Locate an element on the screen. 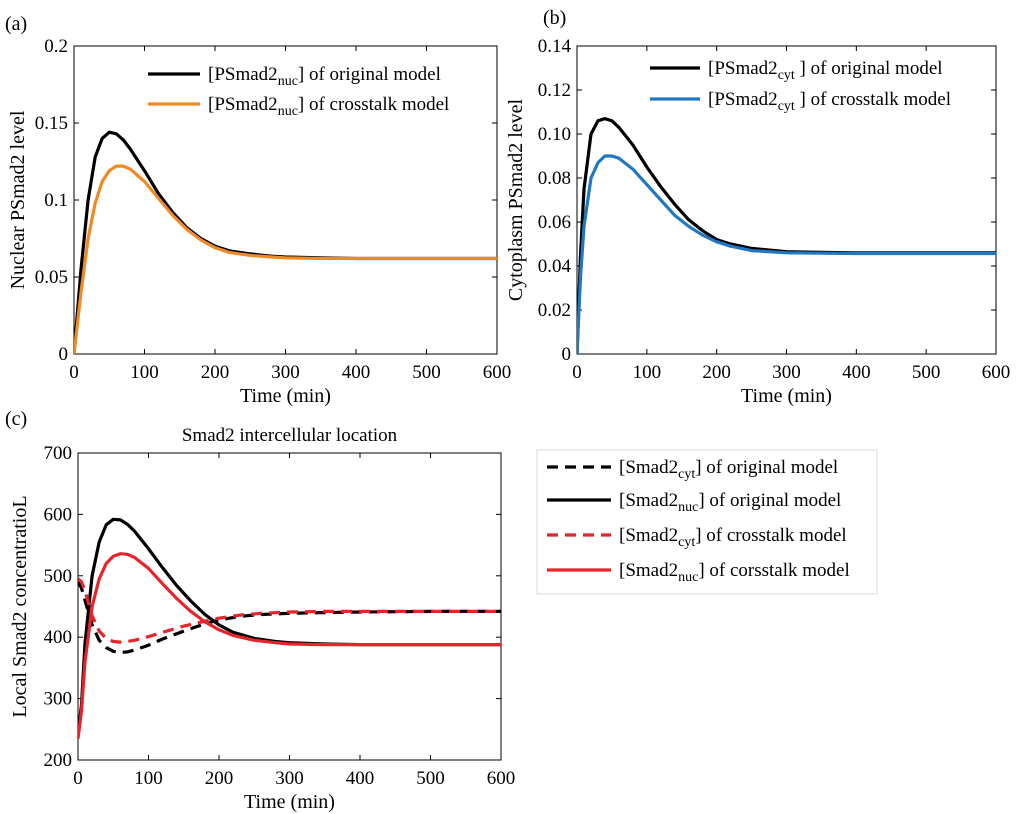 The height and width of the screenshot is (814, 1024). y-tick-label: 200 is located at coordinates (58, 760).